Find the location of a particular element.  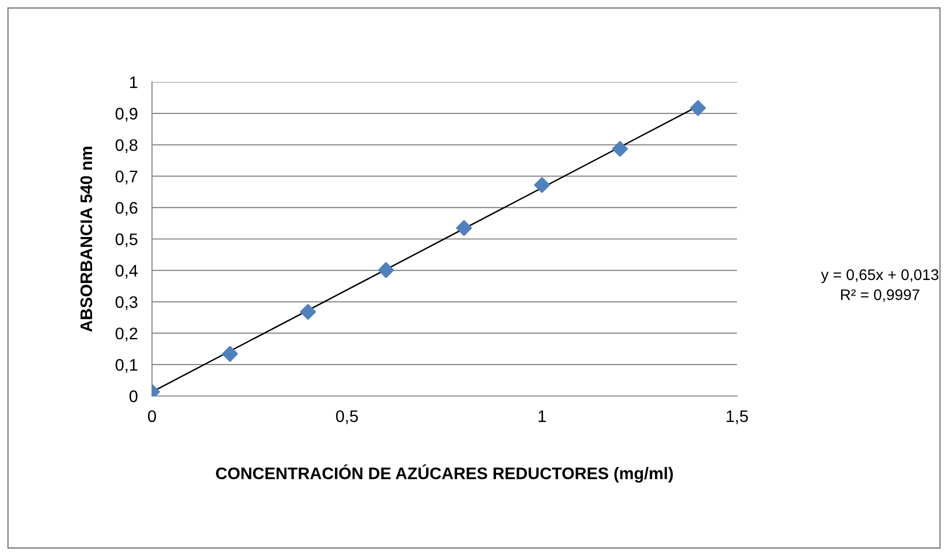

y-tick-label: 0,1 is located at coordinates (127, 366).